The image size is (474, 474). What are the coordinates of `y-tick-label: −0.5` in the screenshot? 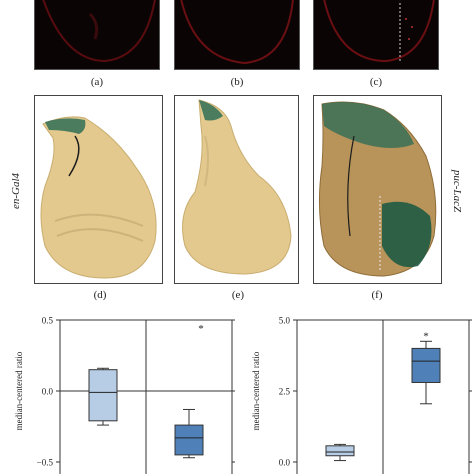 It's located at (45, 463).